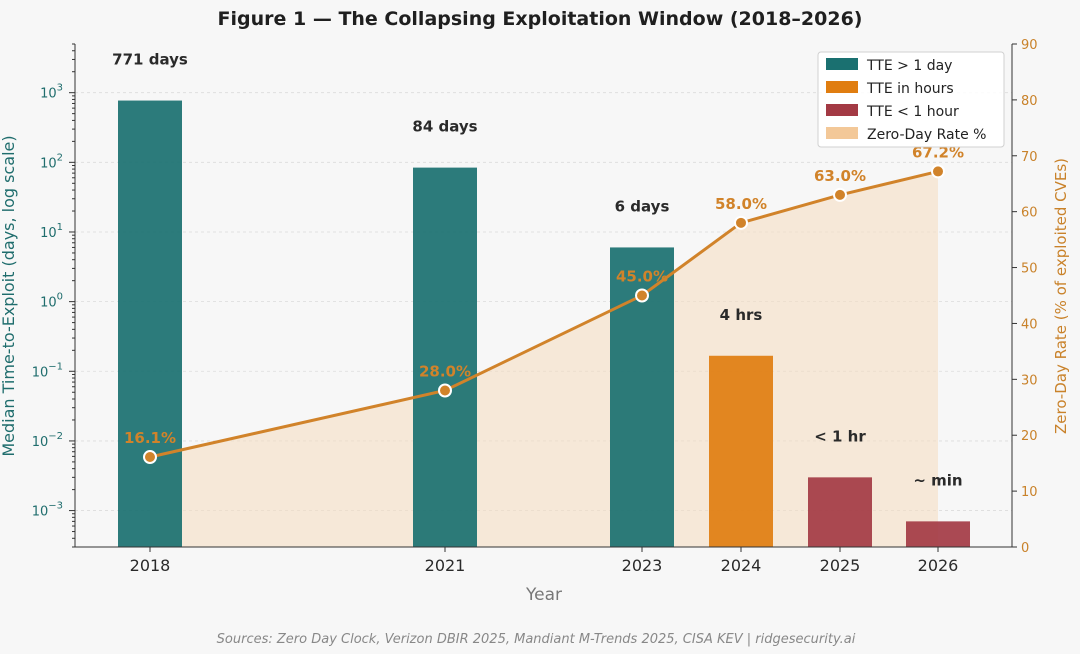 The image size is (1080, 654). What do you see at coordinates (741, 565) in the screenshot?
I see `x-tick-label: 2024` at bounding box center [741, 565].